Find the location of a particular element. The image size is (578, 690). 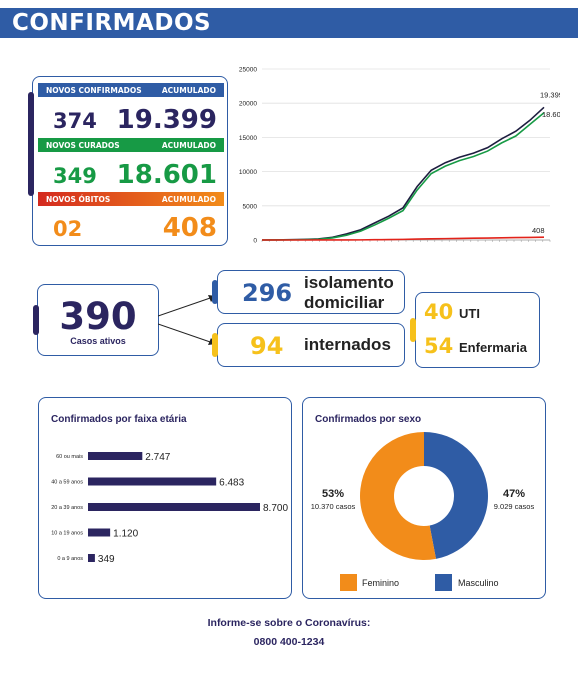

deaths-new-value: 02 is located at coordinates (68, 229).